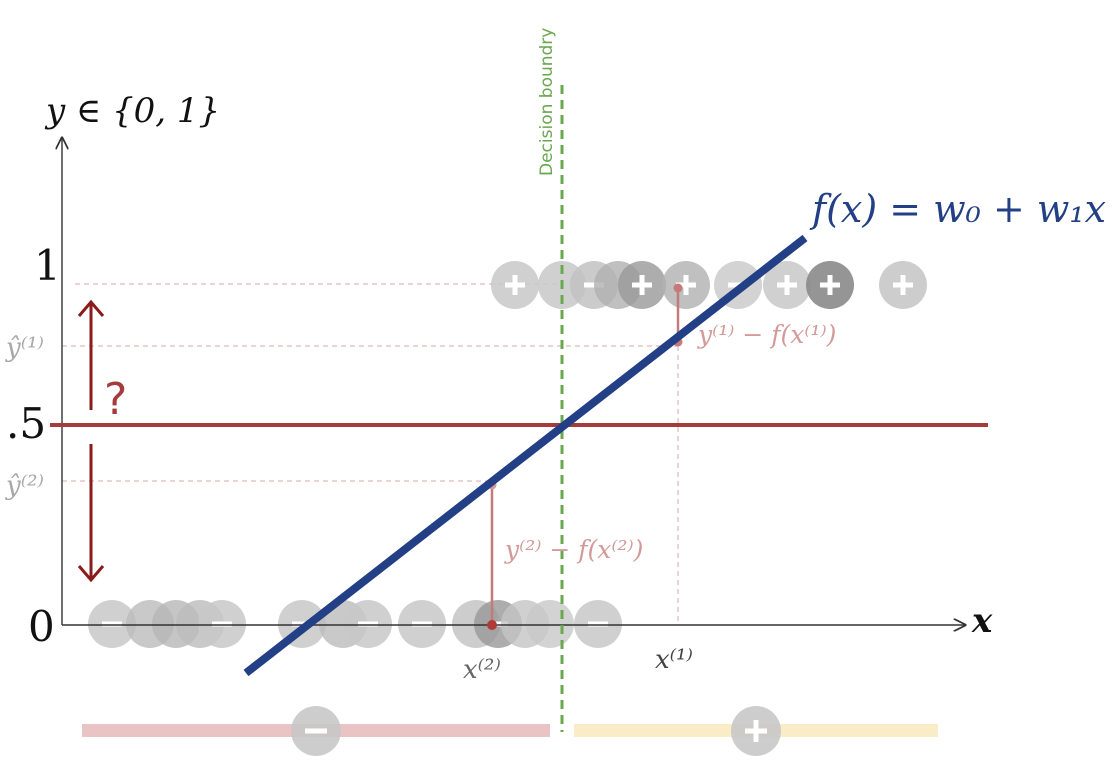 This screenshot has height=762, width=1120. Describe the element at coordinates (132, 111) in the screenshot. I see `y-axis-label: y ∈ {0, 1}` at that location.